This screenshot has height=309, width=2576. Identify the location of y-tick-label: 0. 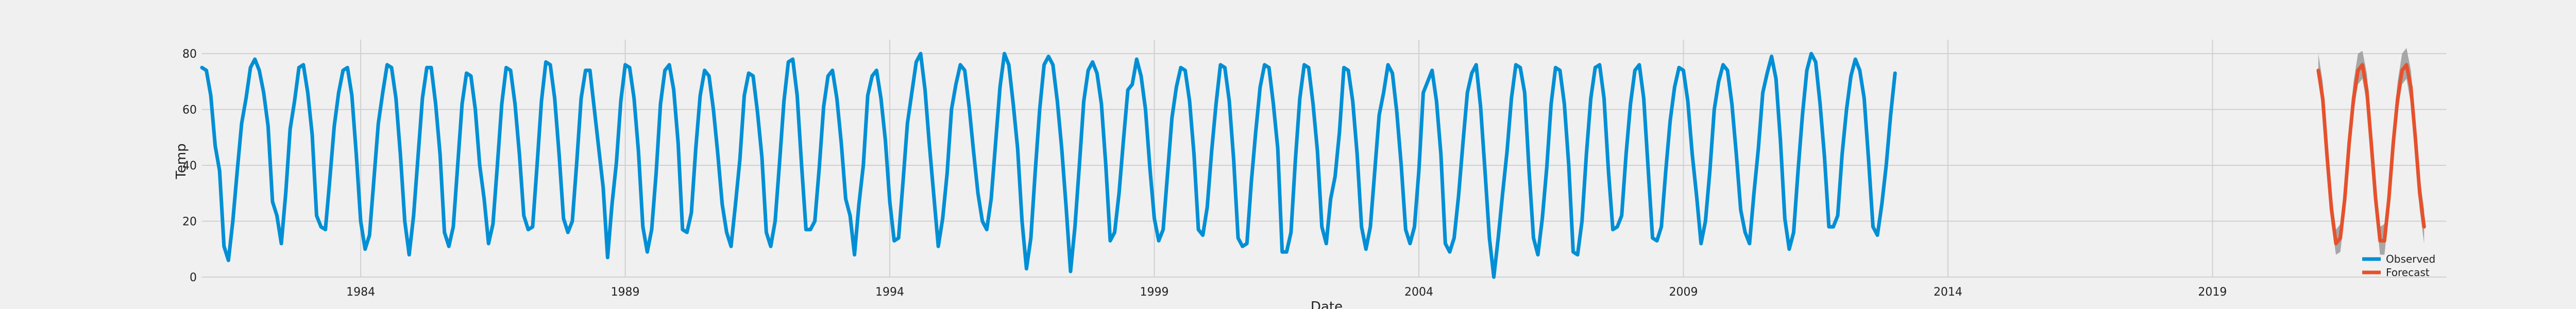
(193, 277).